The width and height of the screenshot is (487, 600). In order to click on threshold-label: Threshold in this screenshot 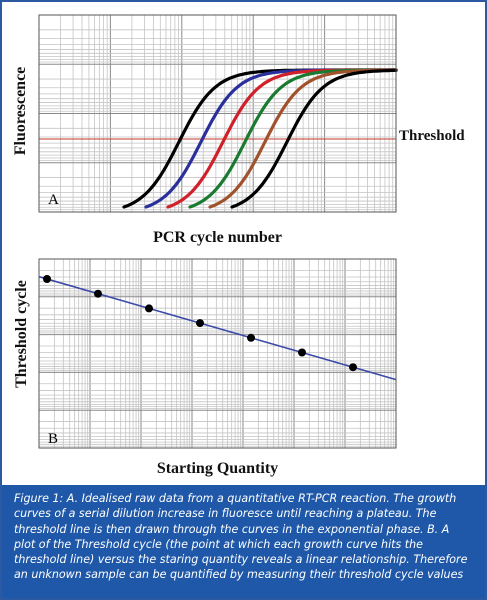, I will do `click(432, 136)`.